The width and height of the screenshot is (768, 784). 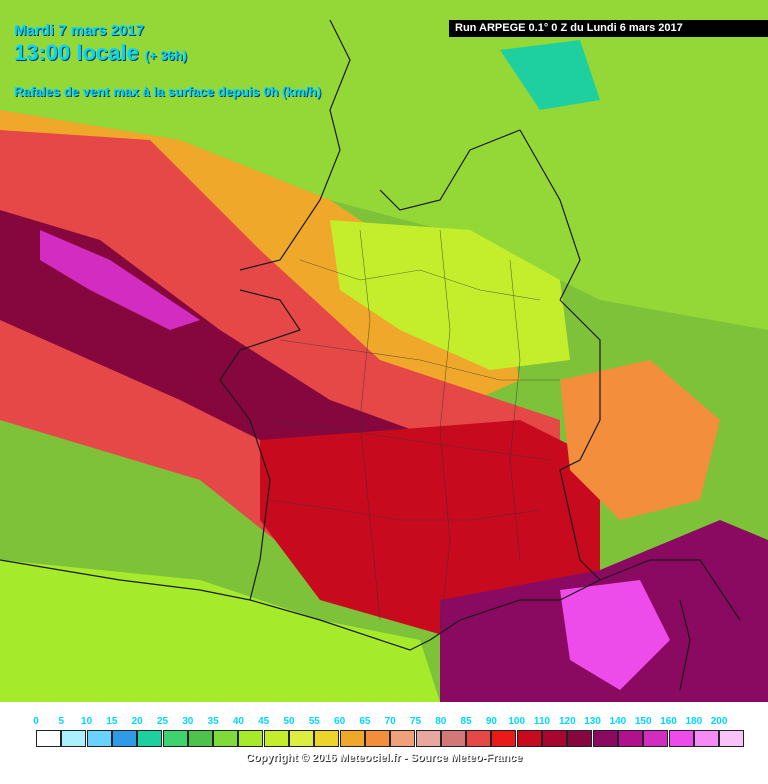 What do you see at coordinates (365, 721) in the screenshot?
I see `legend-tick-label: 65` at bounding box center [365, 721].